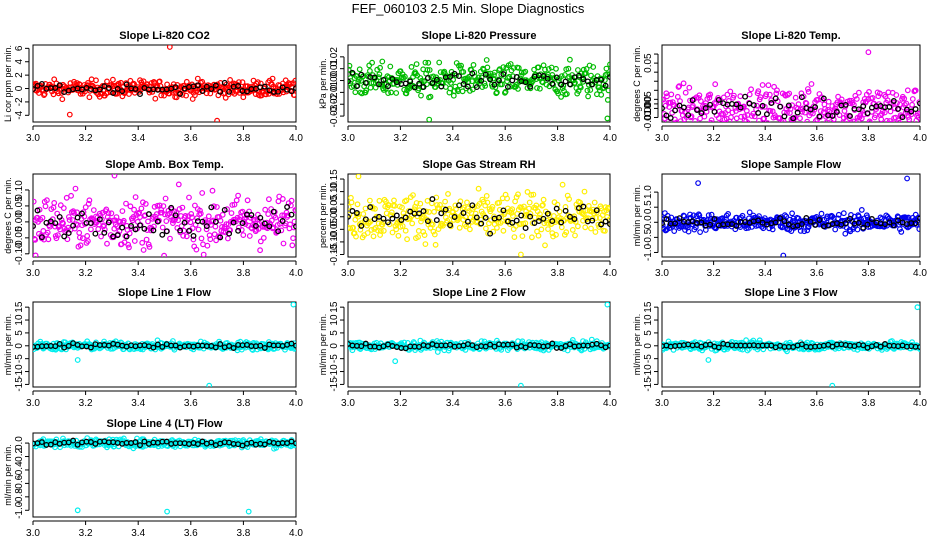 This screenshot has width=936, height=540. What do you see at coordinates (648, 63) in the screenshot?
I see `y-tick-label: 0.05` at bounding box center [648, 63].